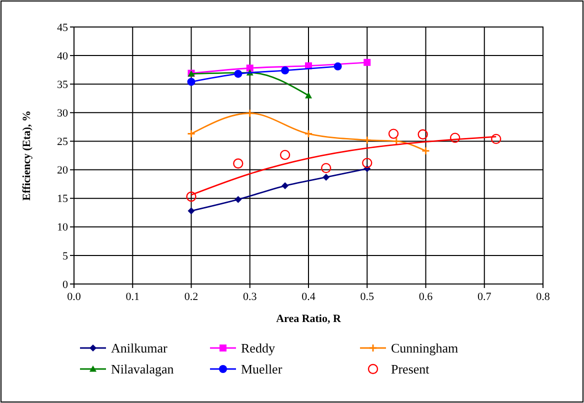  I want to click on legend-label: Cunningham, so click(424, 348).